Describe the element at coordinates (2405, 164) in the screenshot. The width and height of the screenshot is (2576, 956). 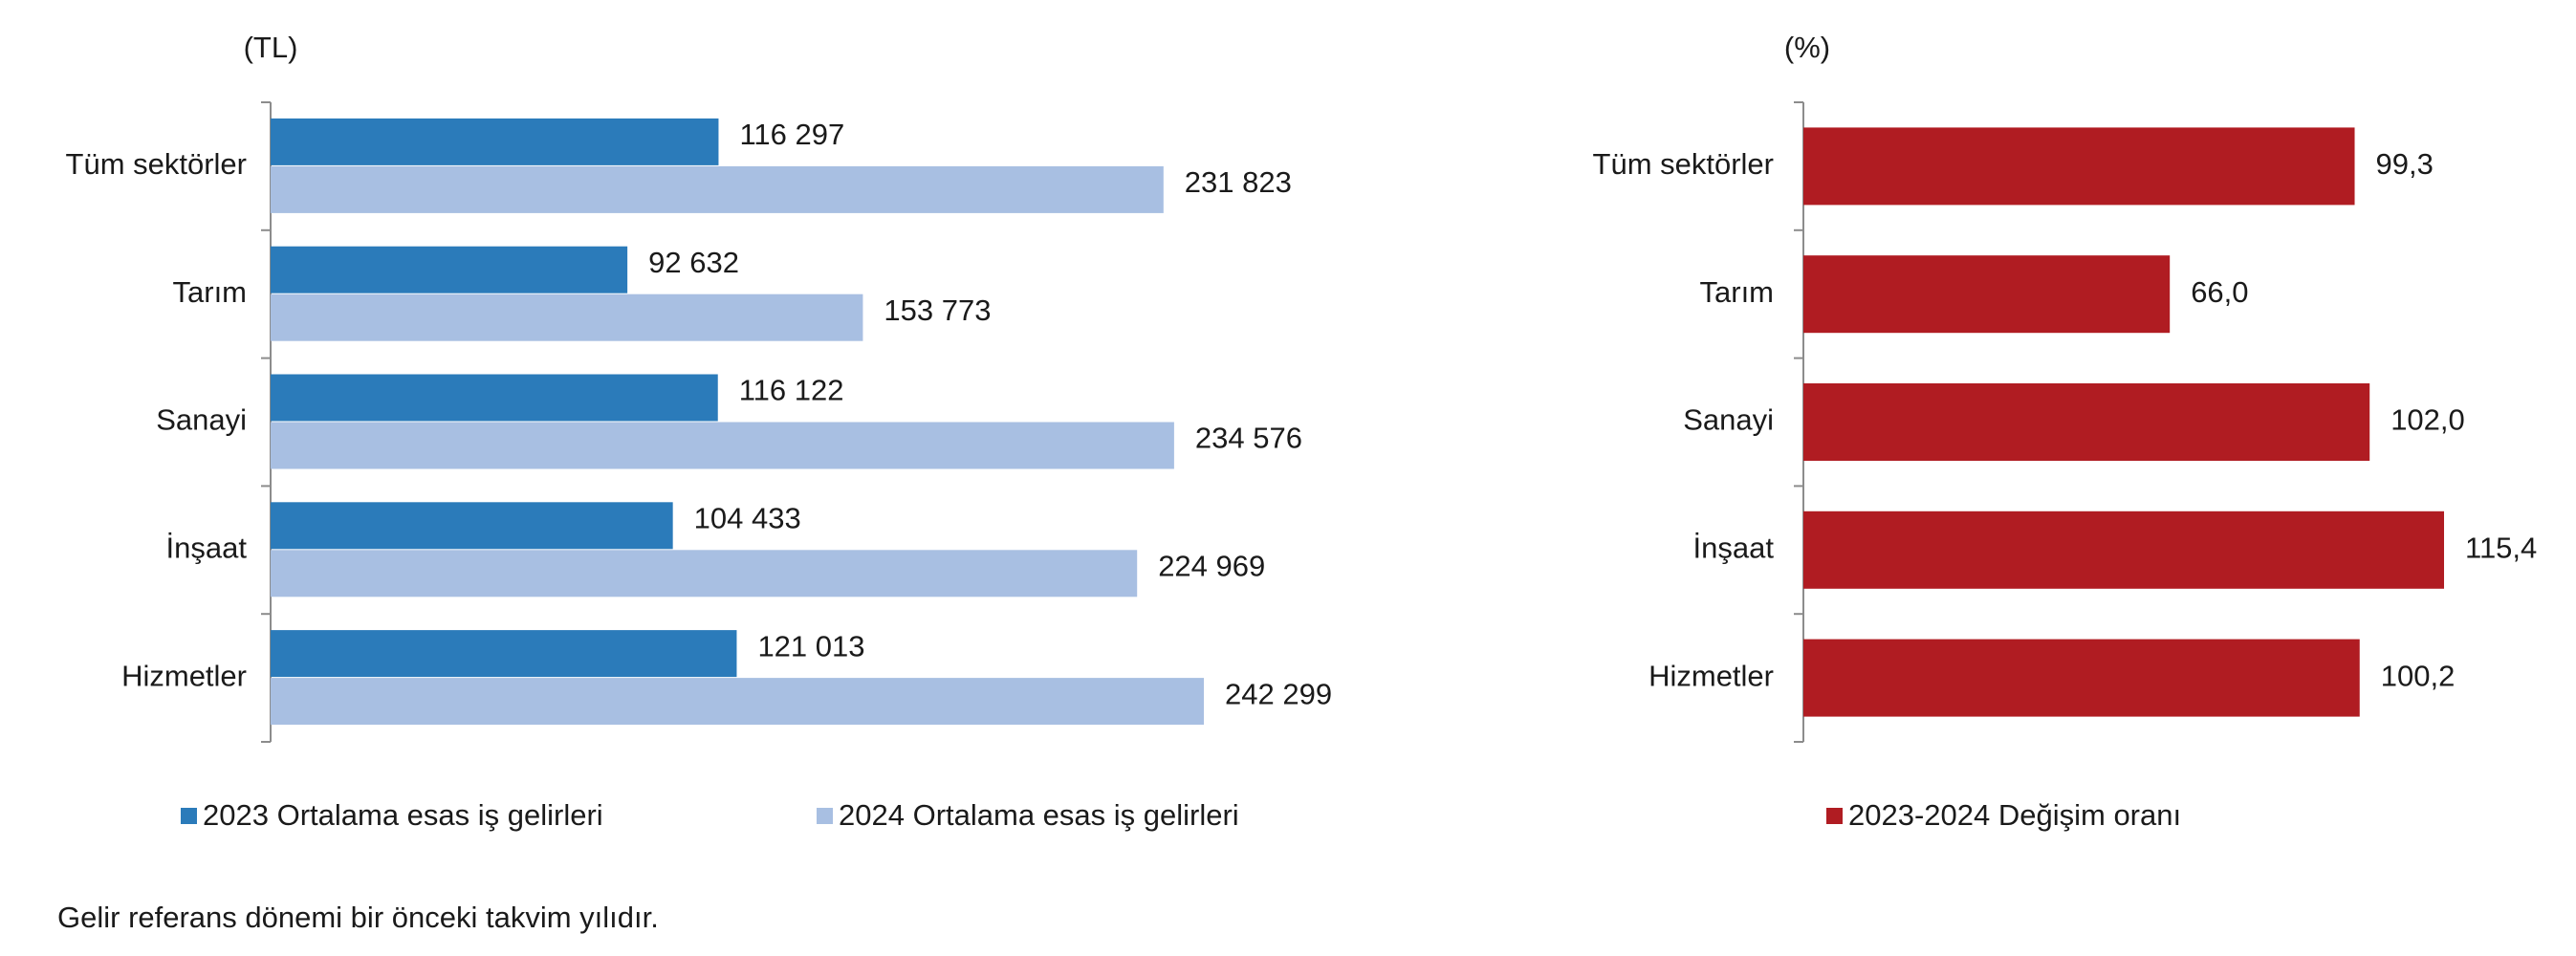
I see `value-label: 99,3` at that location.